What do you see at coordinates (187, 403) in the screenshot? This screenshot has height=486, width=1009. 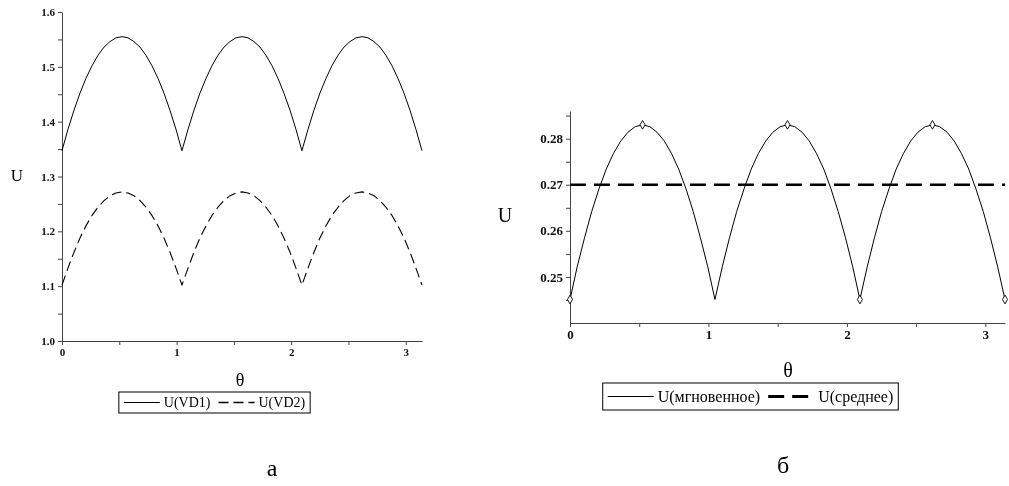 I see `legend-label: U(VD1)` at bounding box center [187, 403].